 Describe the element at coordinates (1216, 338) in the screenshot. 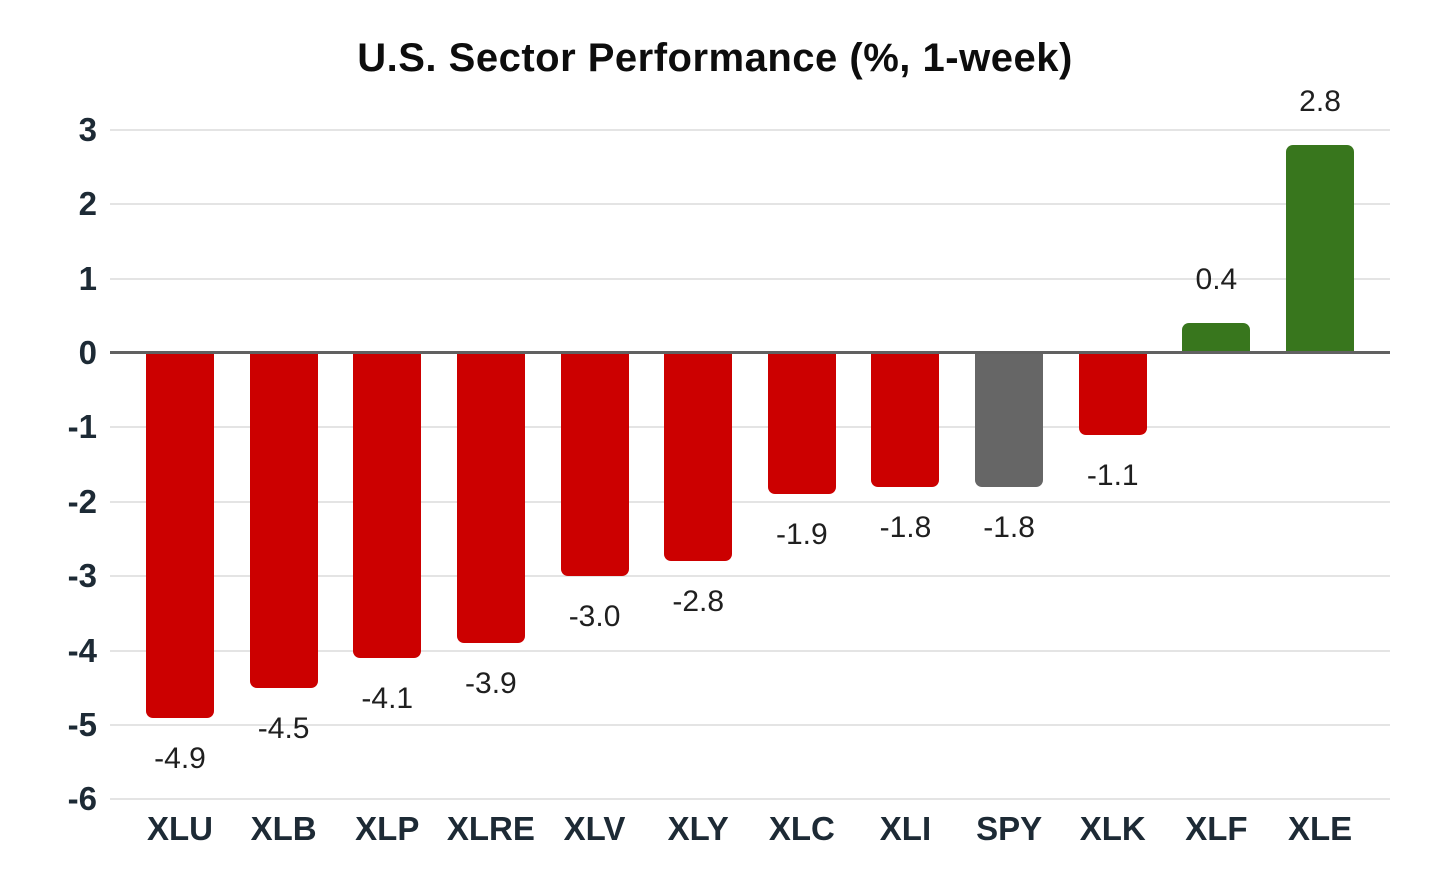

I see `bar-XLF` at that location.